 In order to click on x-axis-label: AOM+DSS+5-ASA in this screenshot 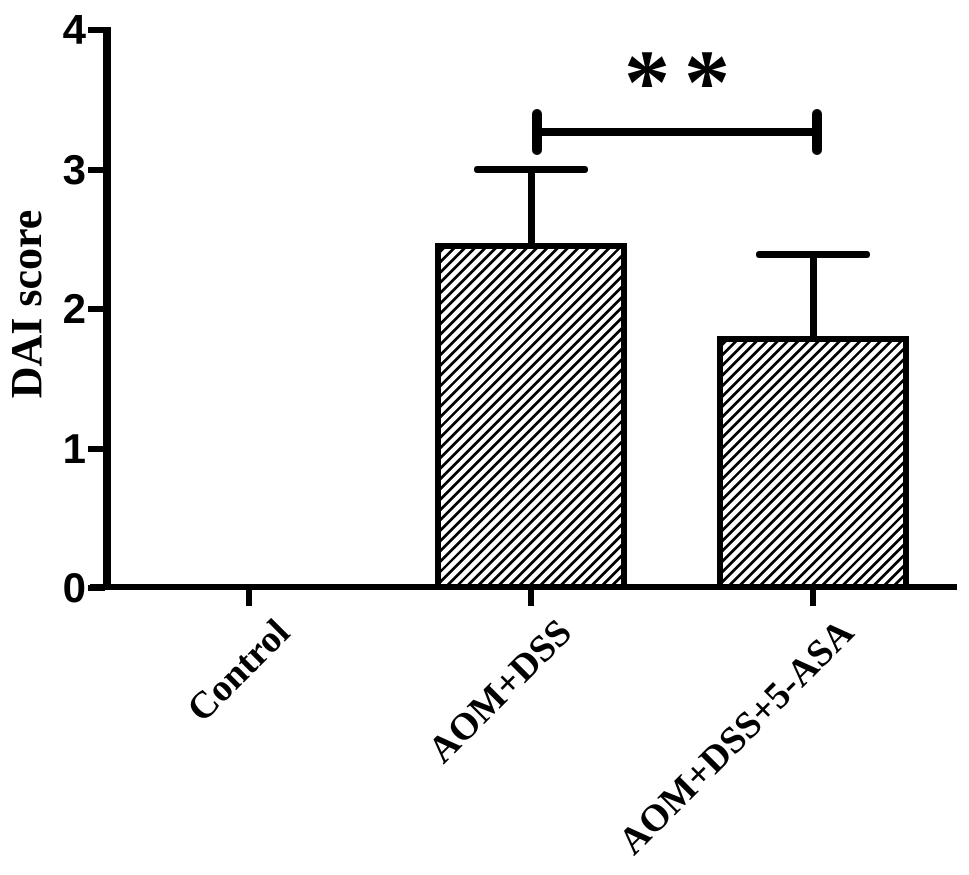, I will do `click(736, 737)`.